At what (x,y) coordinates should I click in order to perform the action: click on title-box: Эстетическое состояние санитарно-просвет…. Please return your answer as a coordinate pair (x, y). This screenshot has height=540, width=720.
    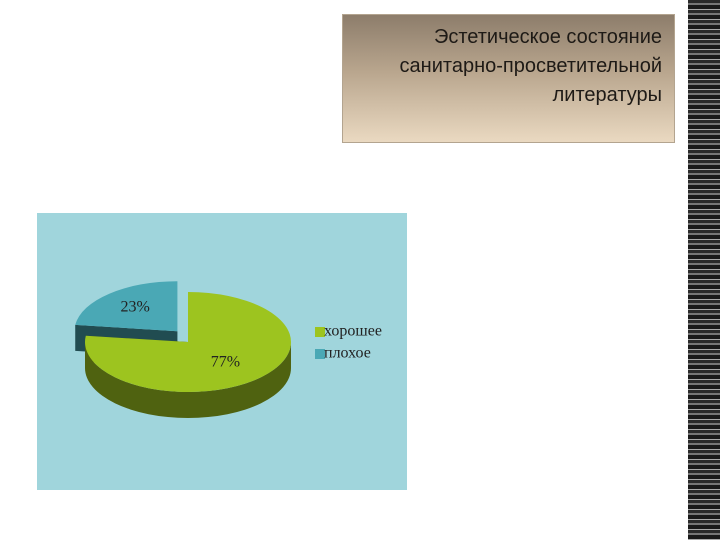
    Looking at the image, I should click on (508, 78).